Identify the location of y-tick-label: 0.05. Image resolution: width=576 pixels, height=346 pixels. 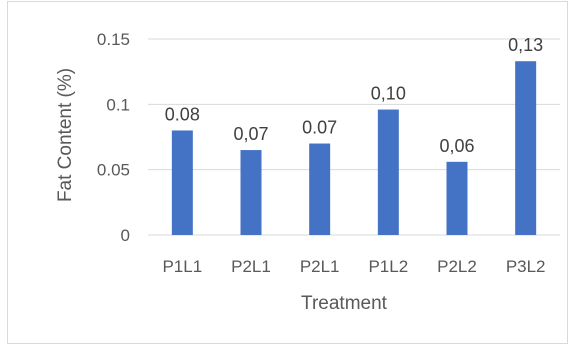
(113, 170).